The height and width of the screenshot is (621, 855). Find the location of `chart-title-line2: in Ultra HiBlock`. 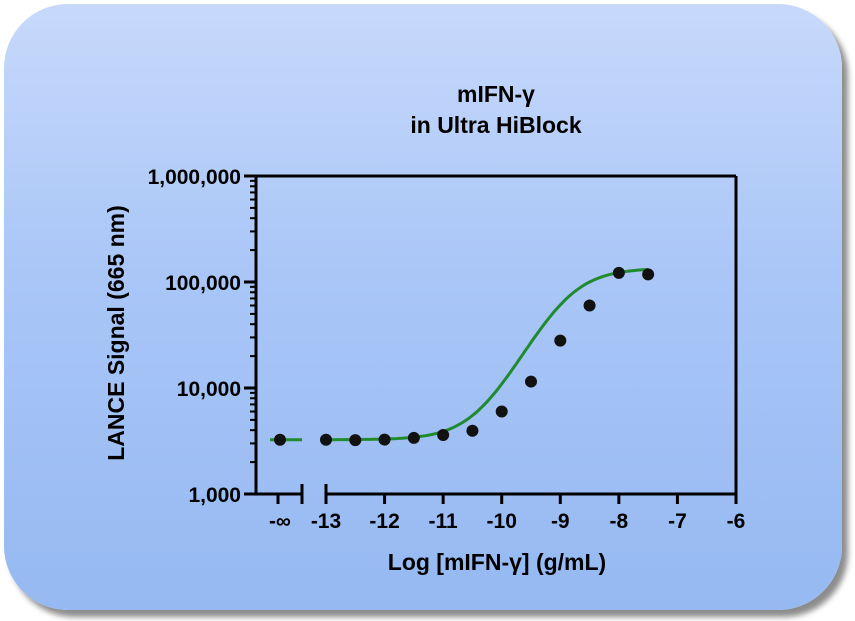

chart-title-line2: in Ultra HiBlock is located at coordinates (495, 125).